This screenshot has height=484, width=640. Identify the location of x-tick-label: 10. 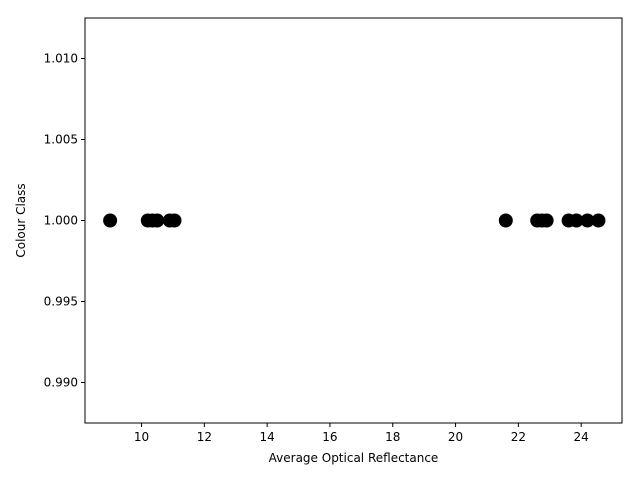
(141, 437).